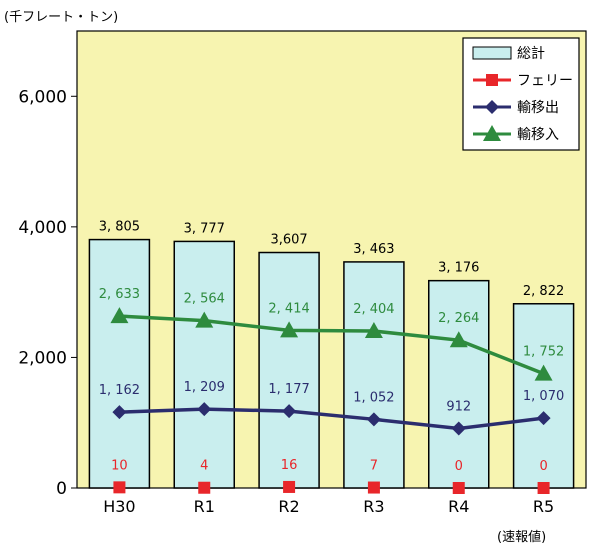  I want to click on x-tick-label: R5, so click(543, 506).